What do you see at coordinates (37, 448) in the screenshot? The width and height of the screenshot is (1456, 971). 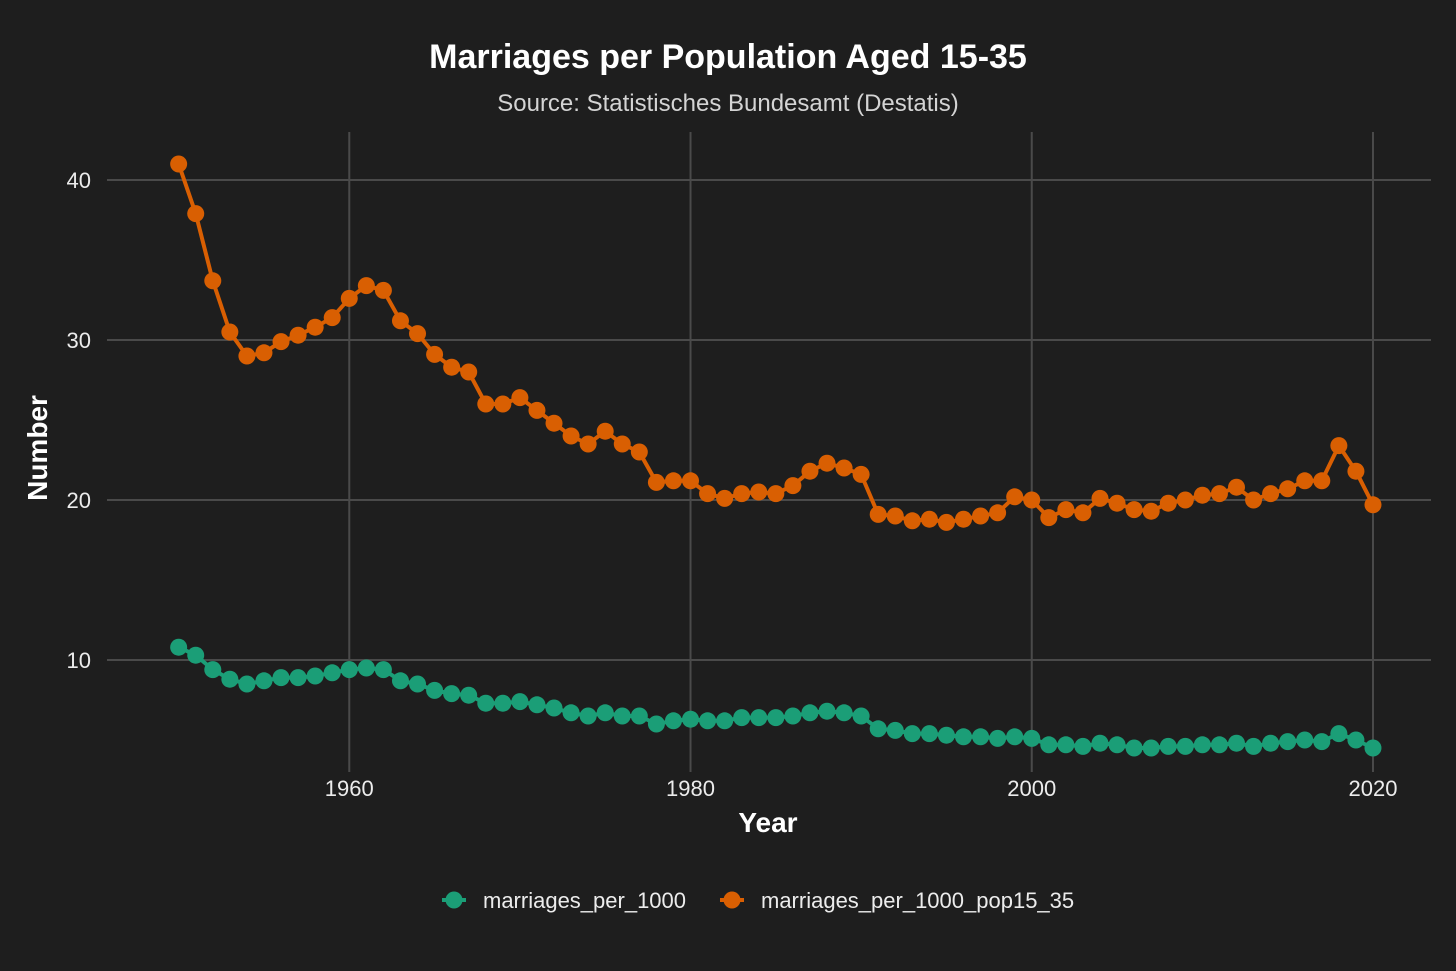 I see `y-axis-title: Number` at bounding box center [37, 448].